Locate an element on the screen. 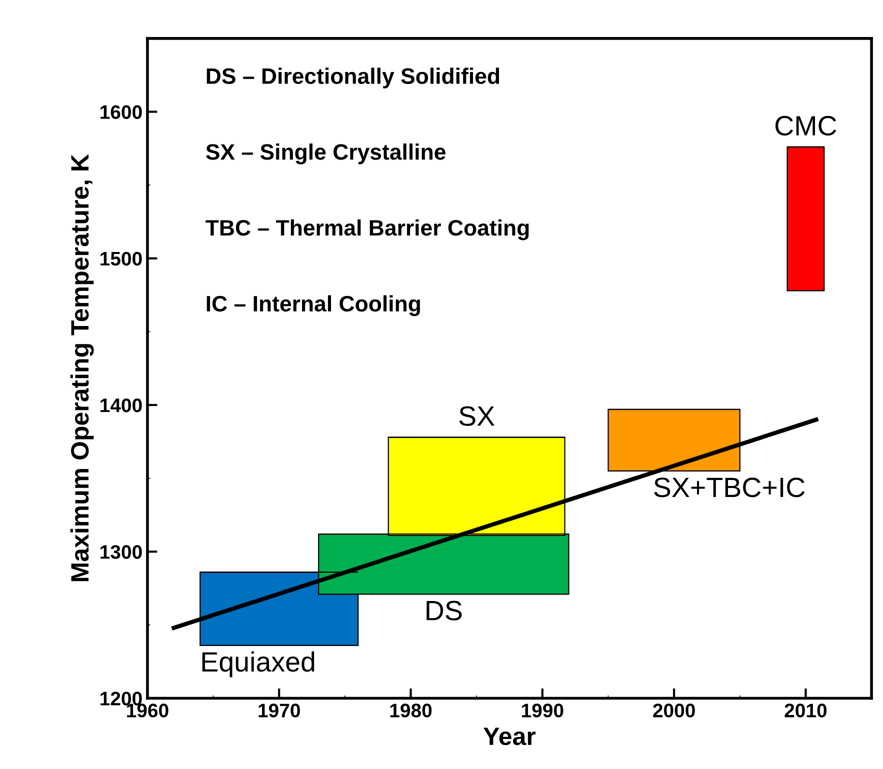  x-tick-label: 2010 is located at coordinates (805, 711).